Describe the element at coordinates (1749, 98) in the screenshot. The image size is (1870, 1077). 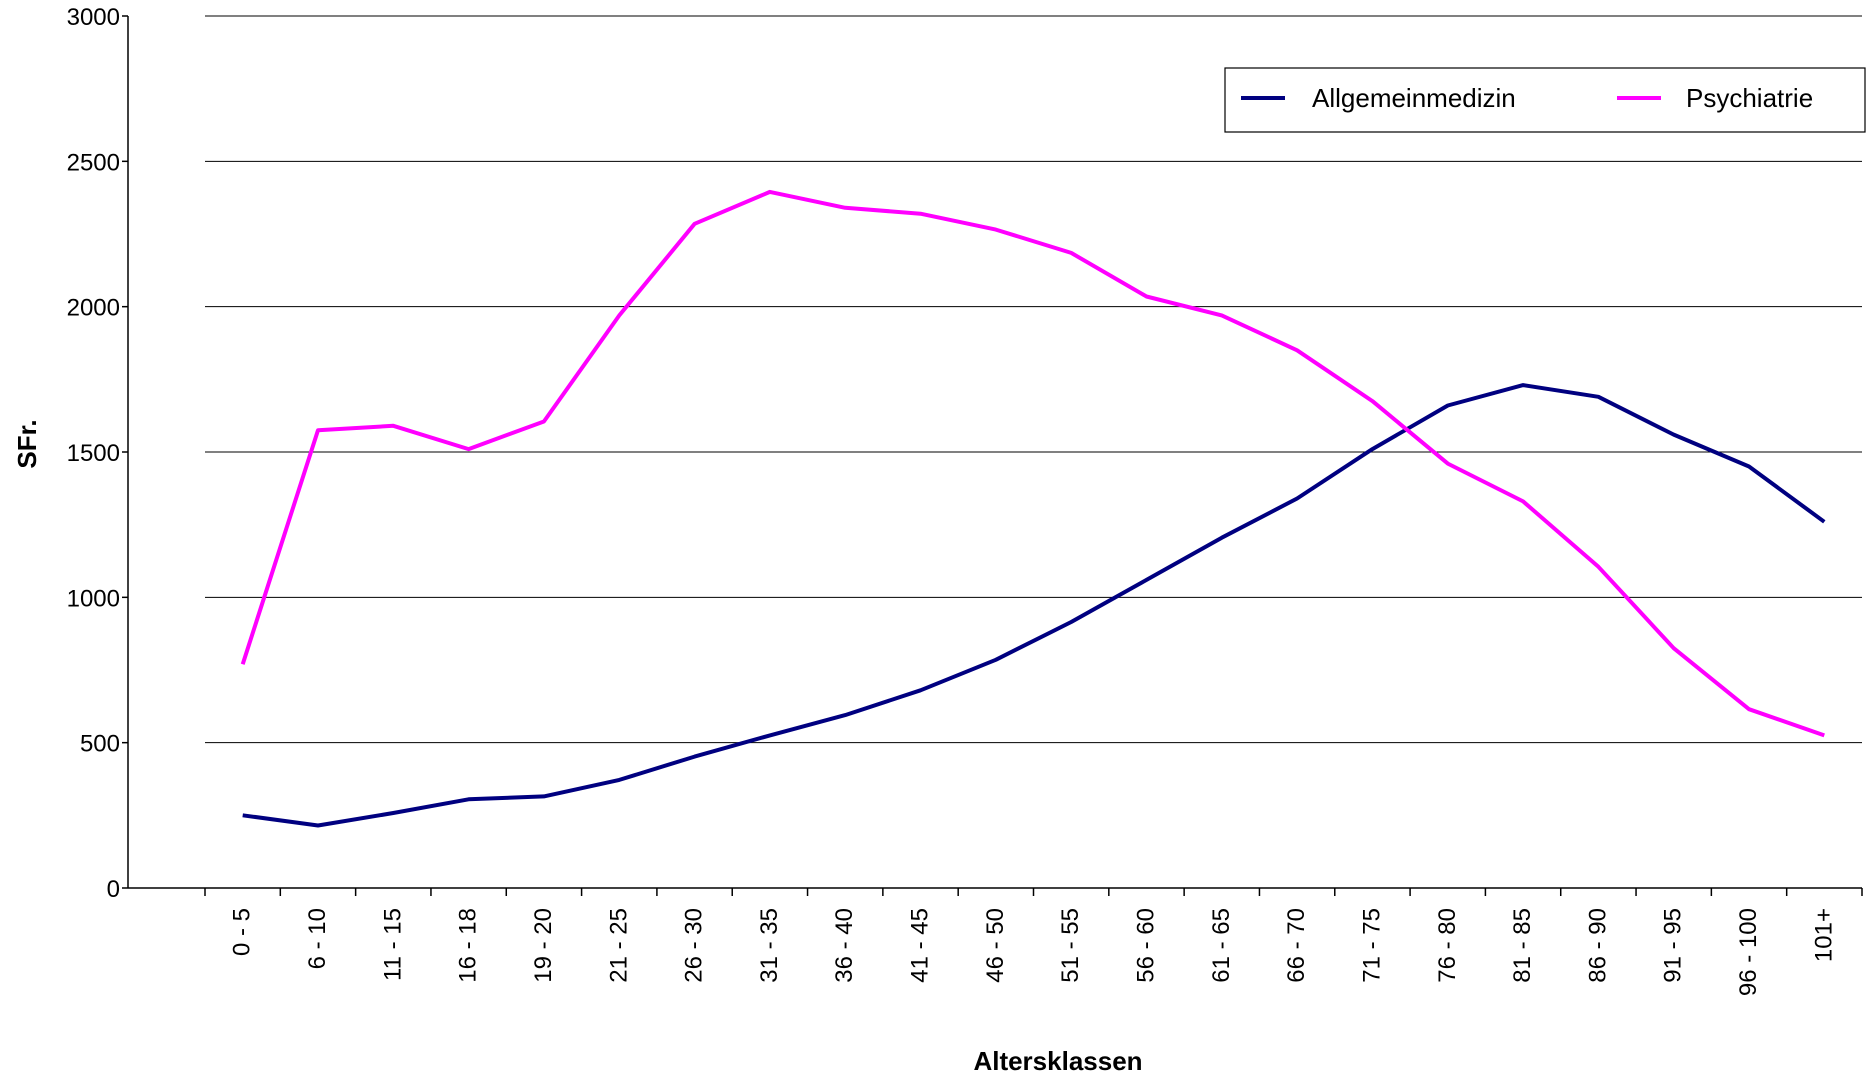
I see `legend-label-psychiatrie: Psychiatrie` at that location.